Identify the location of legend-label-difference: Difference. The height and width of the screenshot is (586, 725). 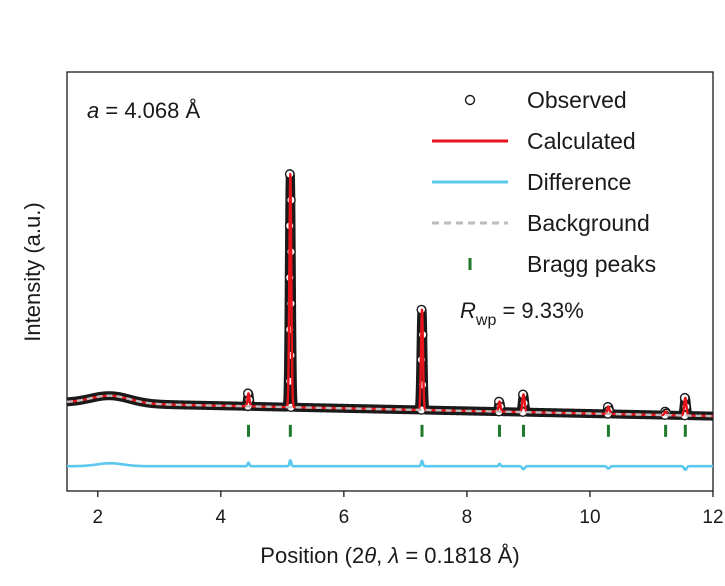
(579, 182).